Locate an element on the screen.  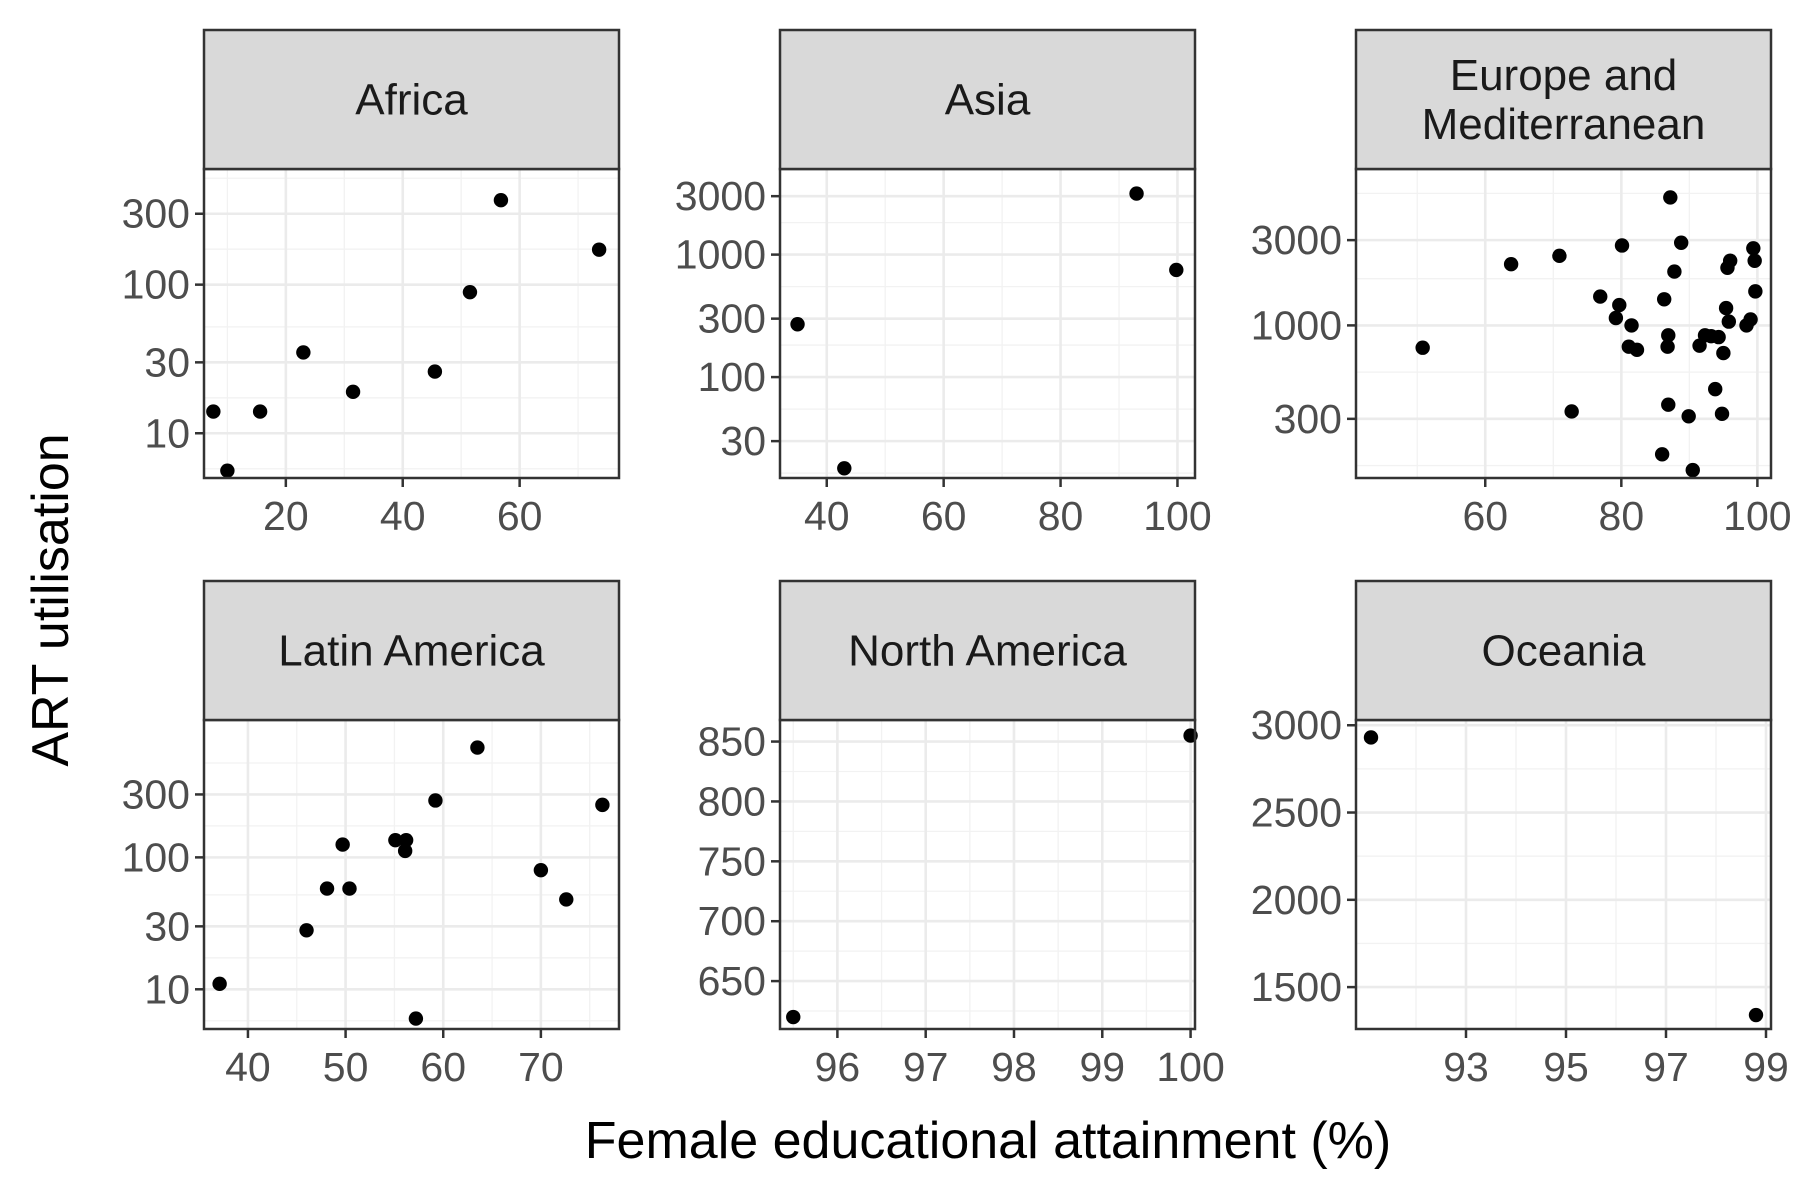
facet-strip-label: Asia is located at coordinates (988, 100).